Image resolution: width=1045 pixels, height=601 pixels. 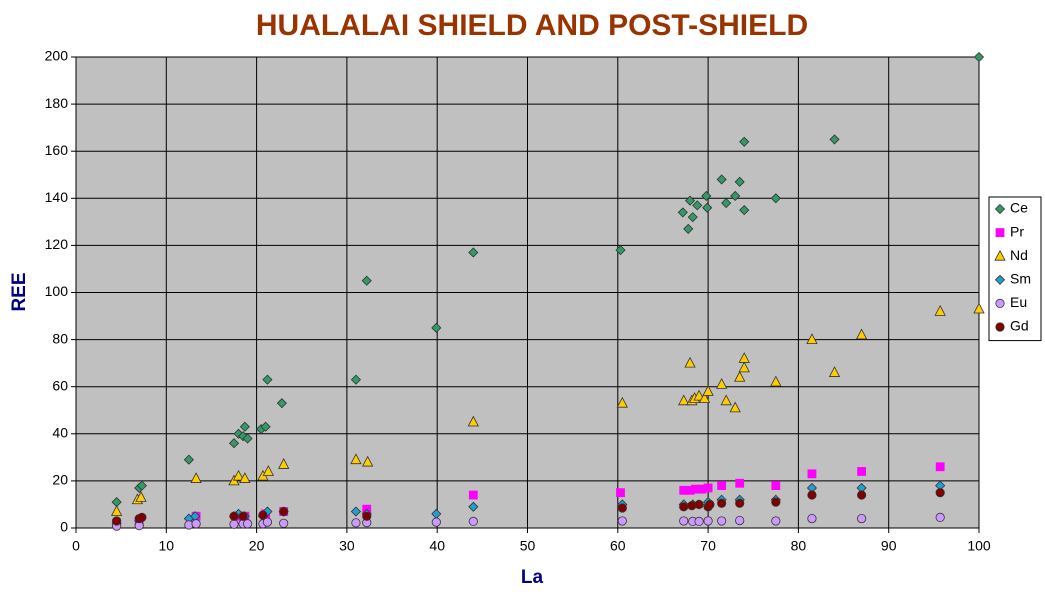 What do you see at coordinates (1019, 208) in the screenshot?
I see `legend-label: Ce` at bounding box center [1019, 208].